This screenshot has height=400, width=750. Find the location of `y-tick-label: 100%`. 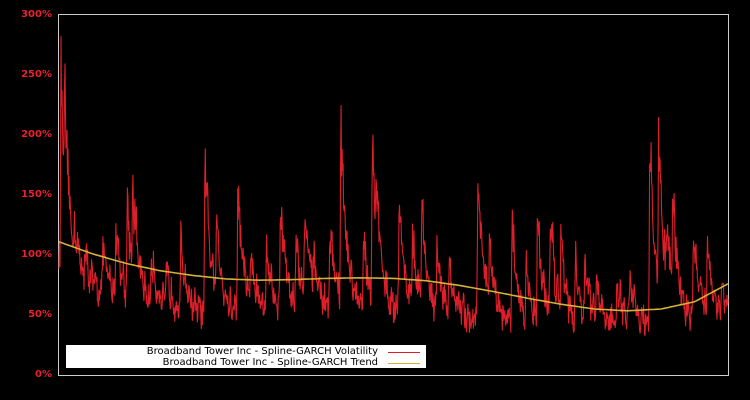

y-tick-label: 100% is located at coordinates (36, 254).